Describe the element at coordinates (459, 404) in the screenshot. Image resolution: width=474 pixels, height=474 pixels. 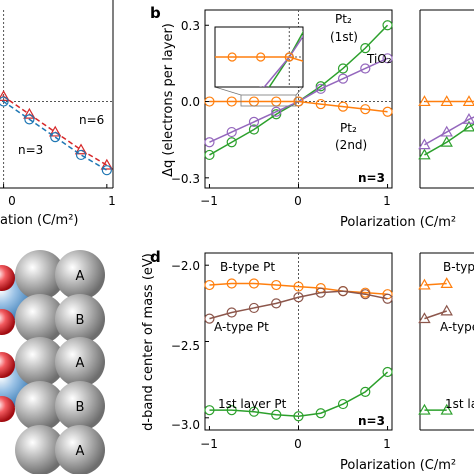
I see `panel-d-right-label-1st-layer: 1st la` at that location.